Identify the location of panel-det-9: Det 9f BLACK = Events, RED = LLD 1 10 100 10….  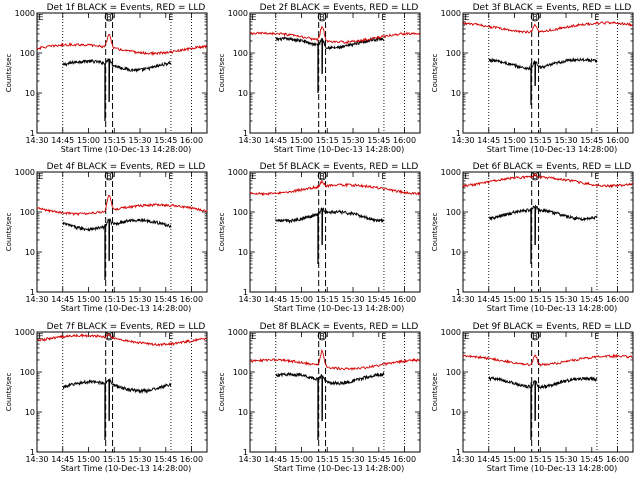
(532, 397).